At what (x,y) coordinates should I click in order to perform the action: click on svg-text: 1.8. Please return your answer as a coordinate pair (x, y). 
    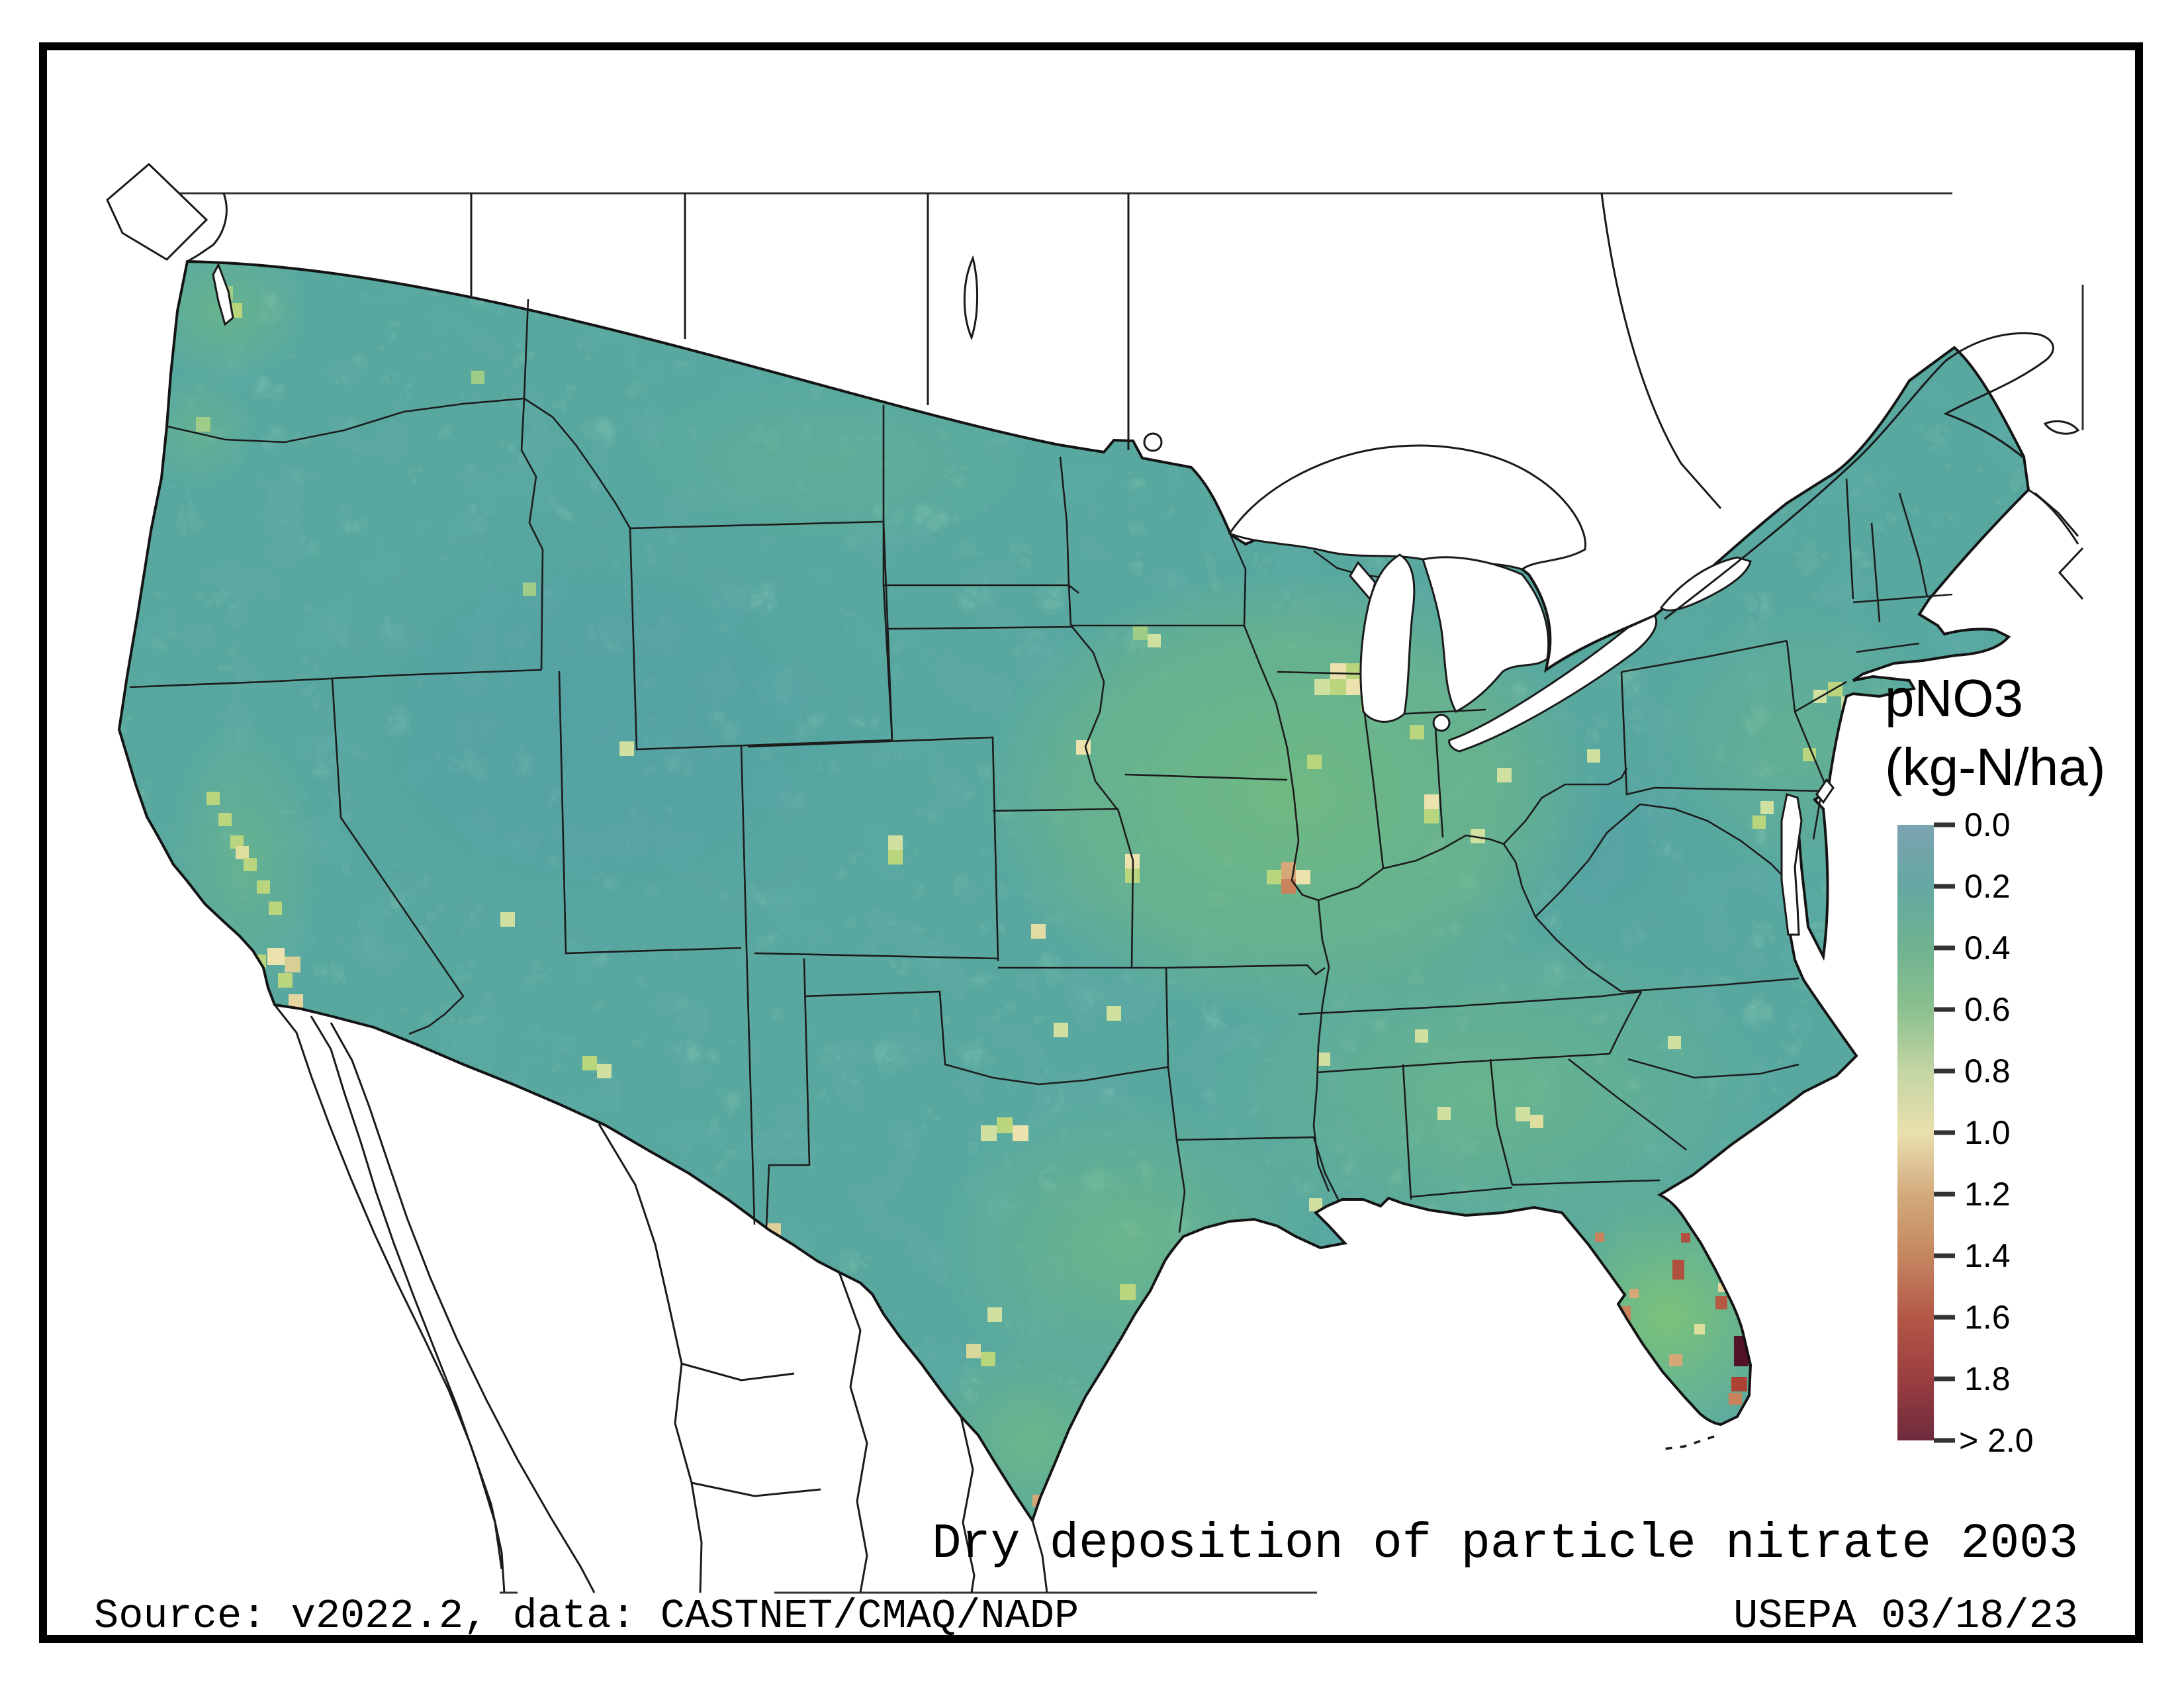
    Looking at the image, I should click on (1988, 1378).